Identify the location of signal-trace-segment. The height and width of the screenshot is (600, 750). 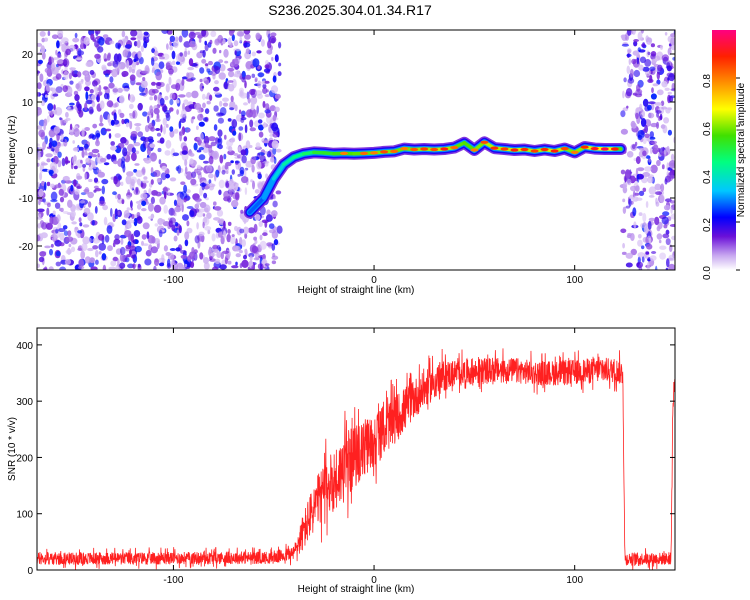
(299, 155).